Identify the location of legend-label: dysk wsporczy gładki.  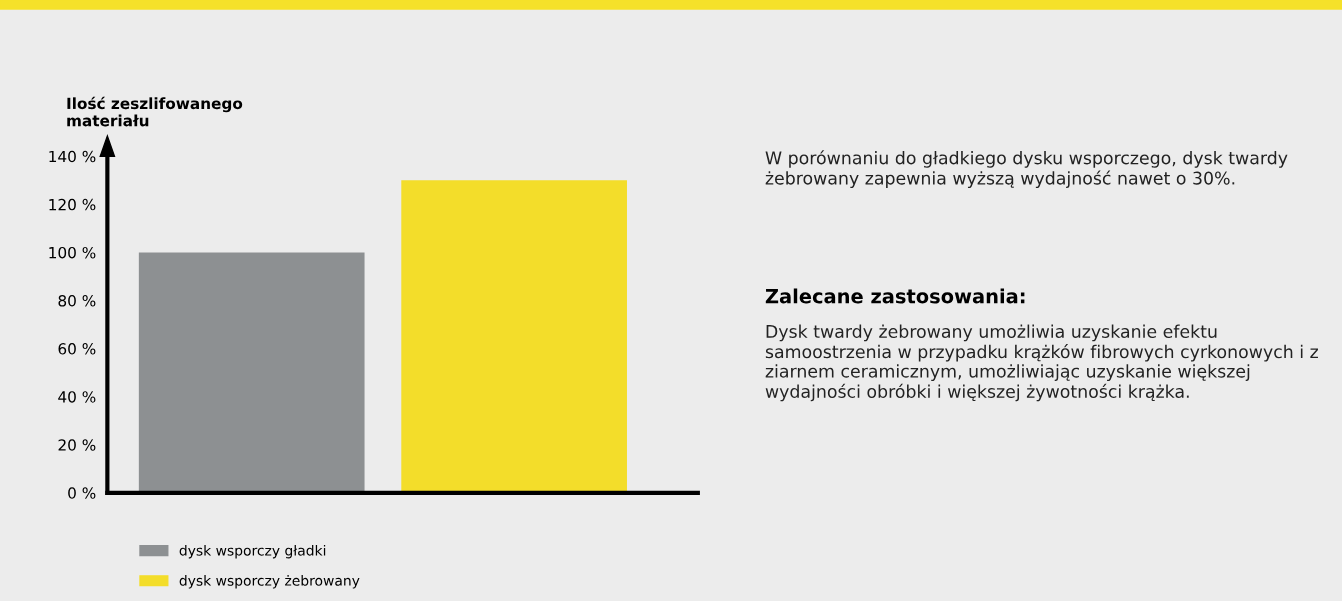
(252, 551).